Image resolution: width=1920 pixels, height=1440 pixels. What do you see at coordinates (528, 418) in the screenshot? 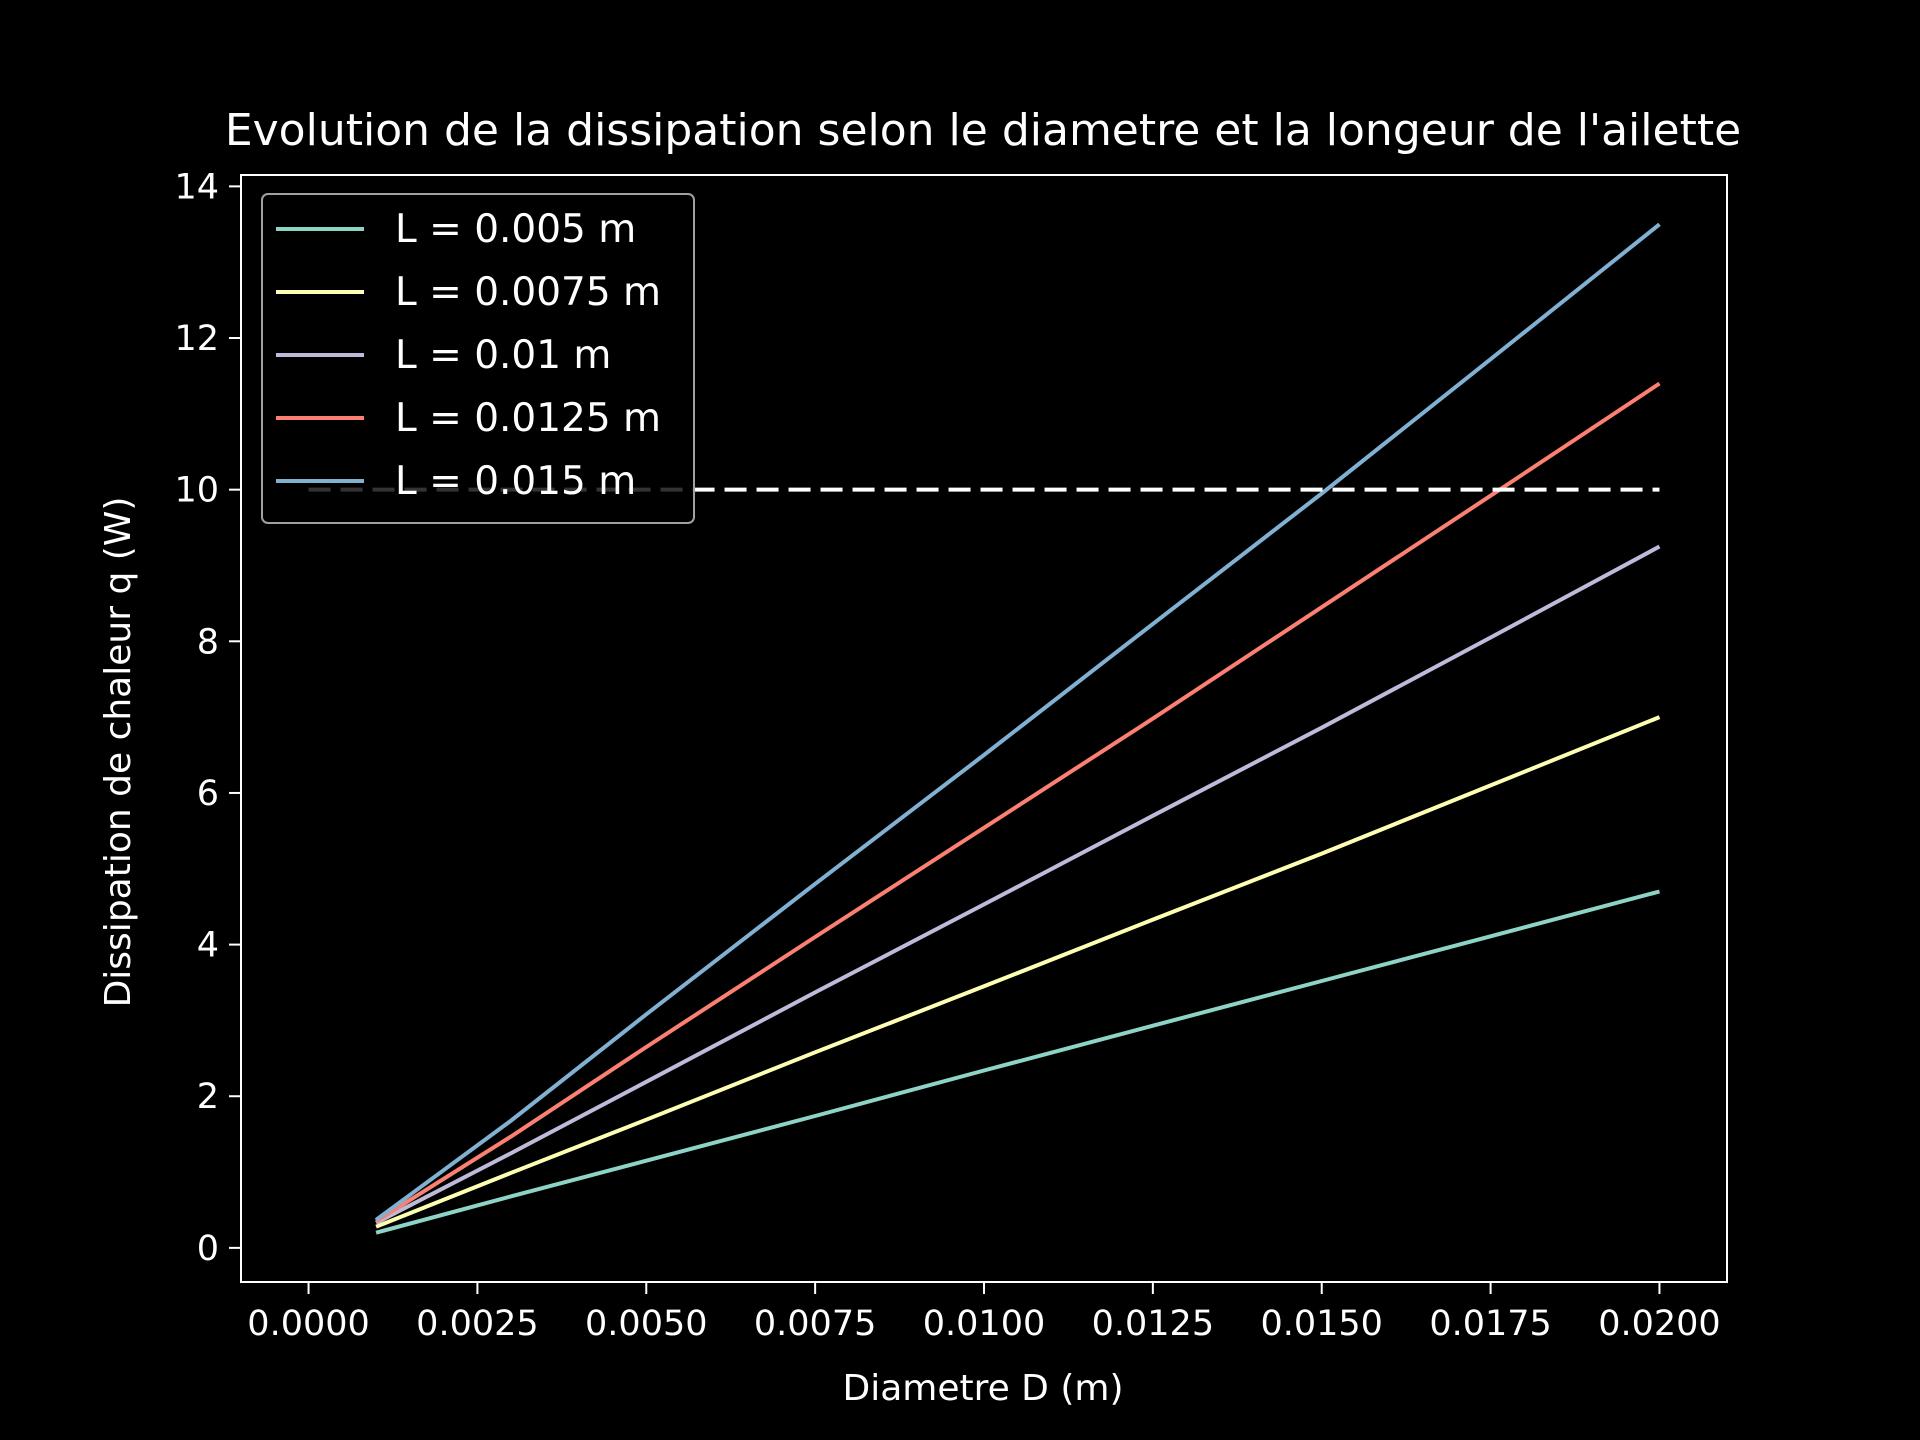
I see `legend-entry-label: L = 0.0125 m` at bounding box center [528, 418].